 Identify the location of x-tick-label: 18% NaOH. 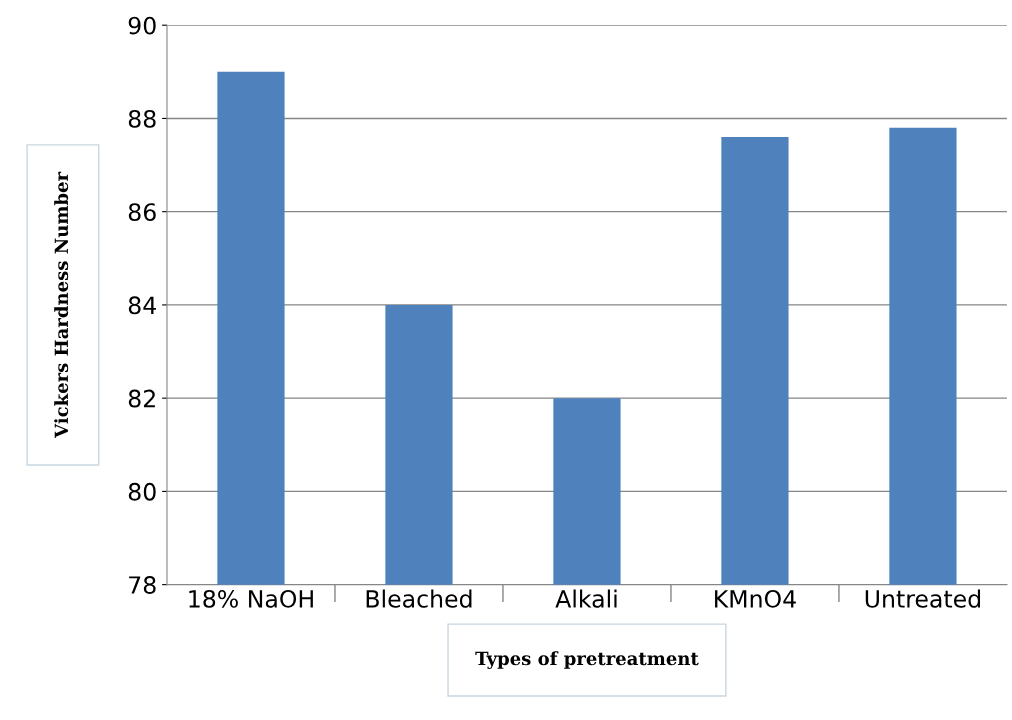
(251, 598).